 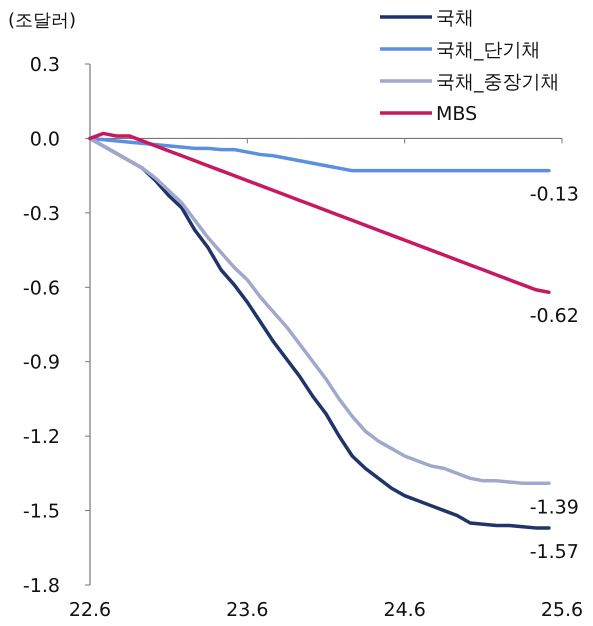 What do you see at coordinates (41, 437) in the screenshot?
I see `y-tick-label: -1.2` at bounding box center [41, 437].